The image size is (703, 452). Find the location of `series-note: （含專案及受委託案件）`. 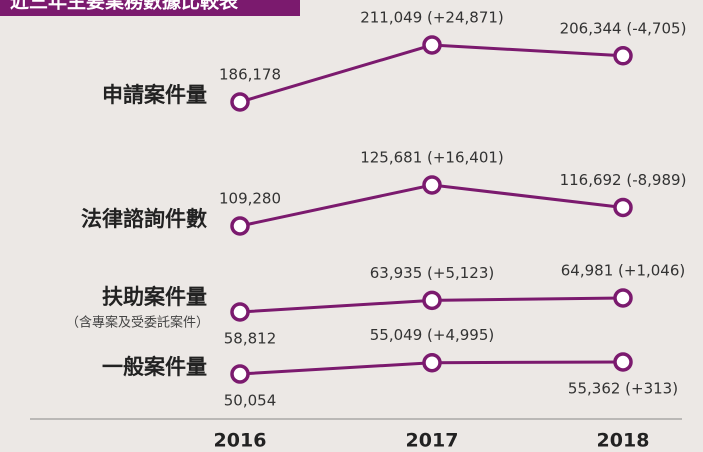

series-note: （含專案及受委託案件） is located at coordinates (137, 323).